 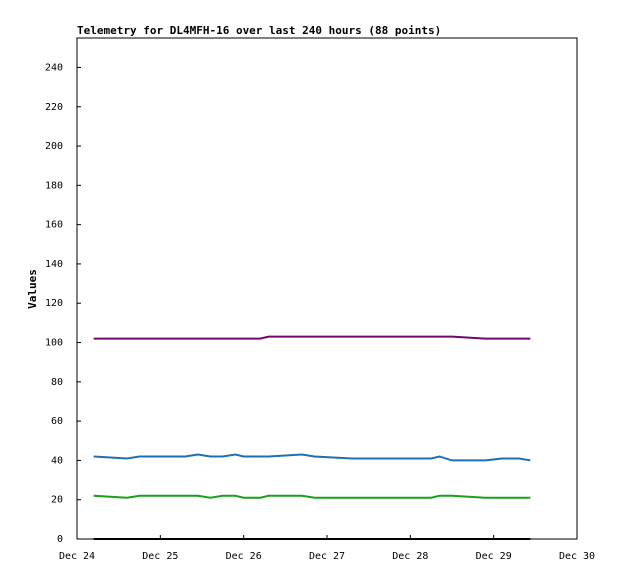 What do you see at coordinates (54, 107) in the screenshot?
I see `y-tick-label: 220` at bounding box center [54, 107].